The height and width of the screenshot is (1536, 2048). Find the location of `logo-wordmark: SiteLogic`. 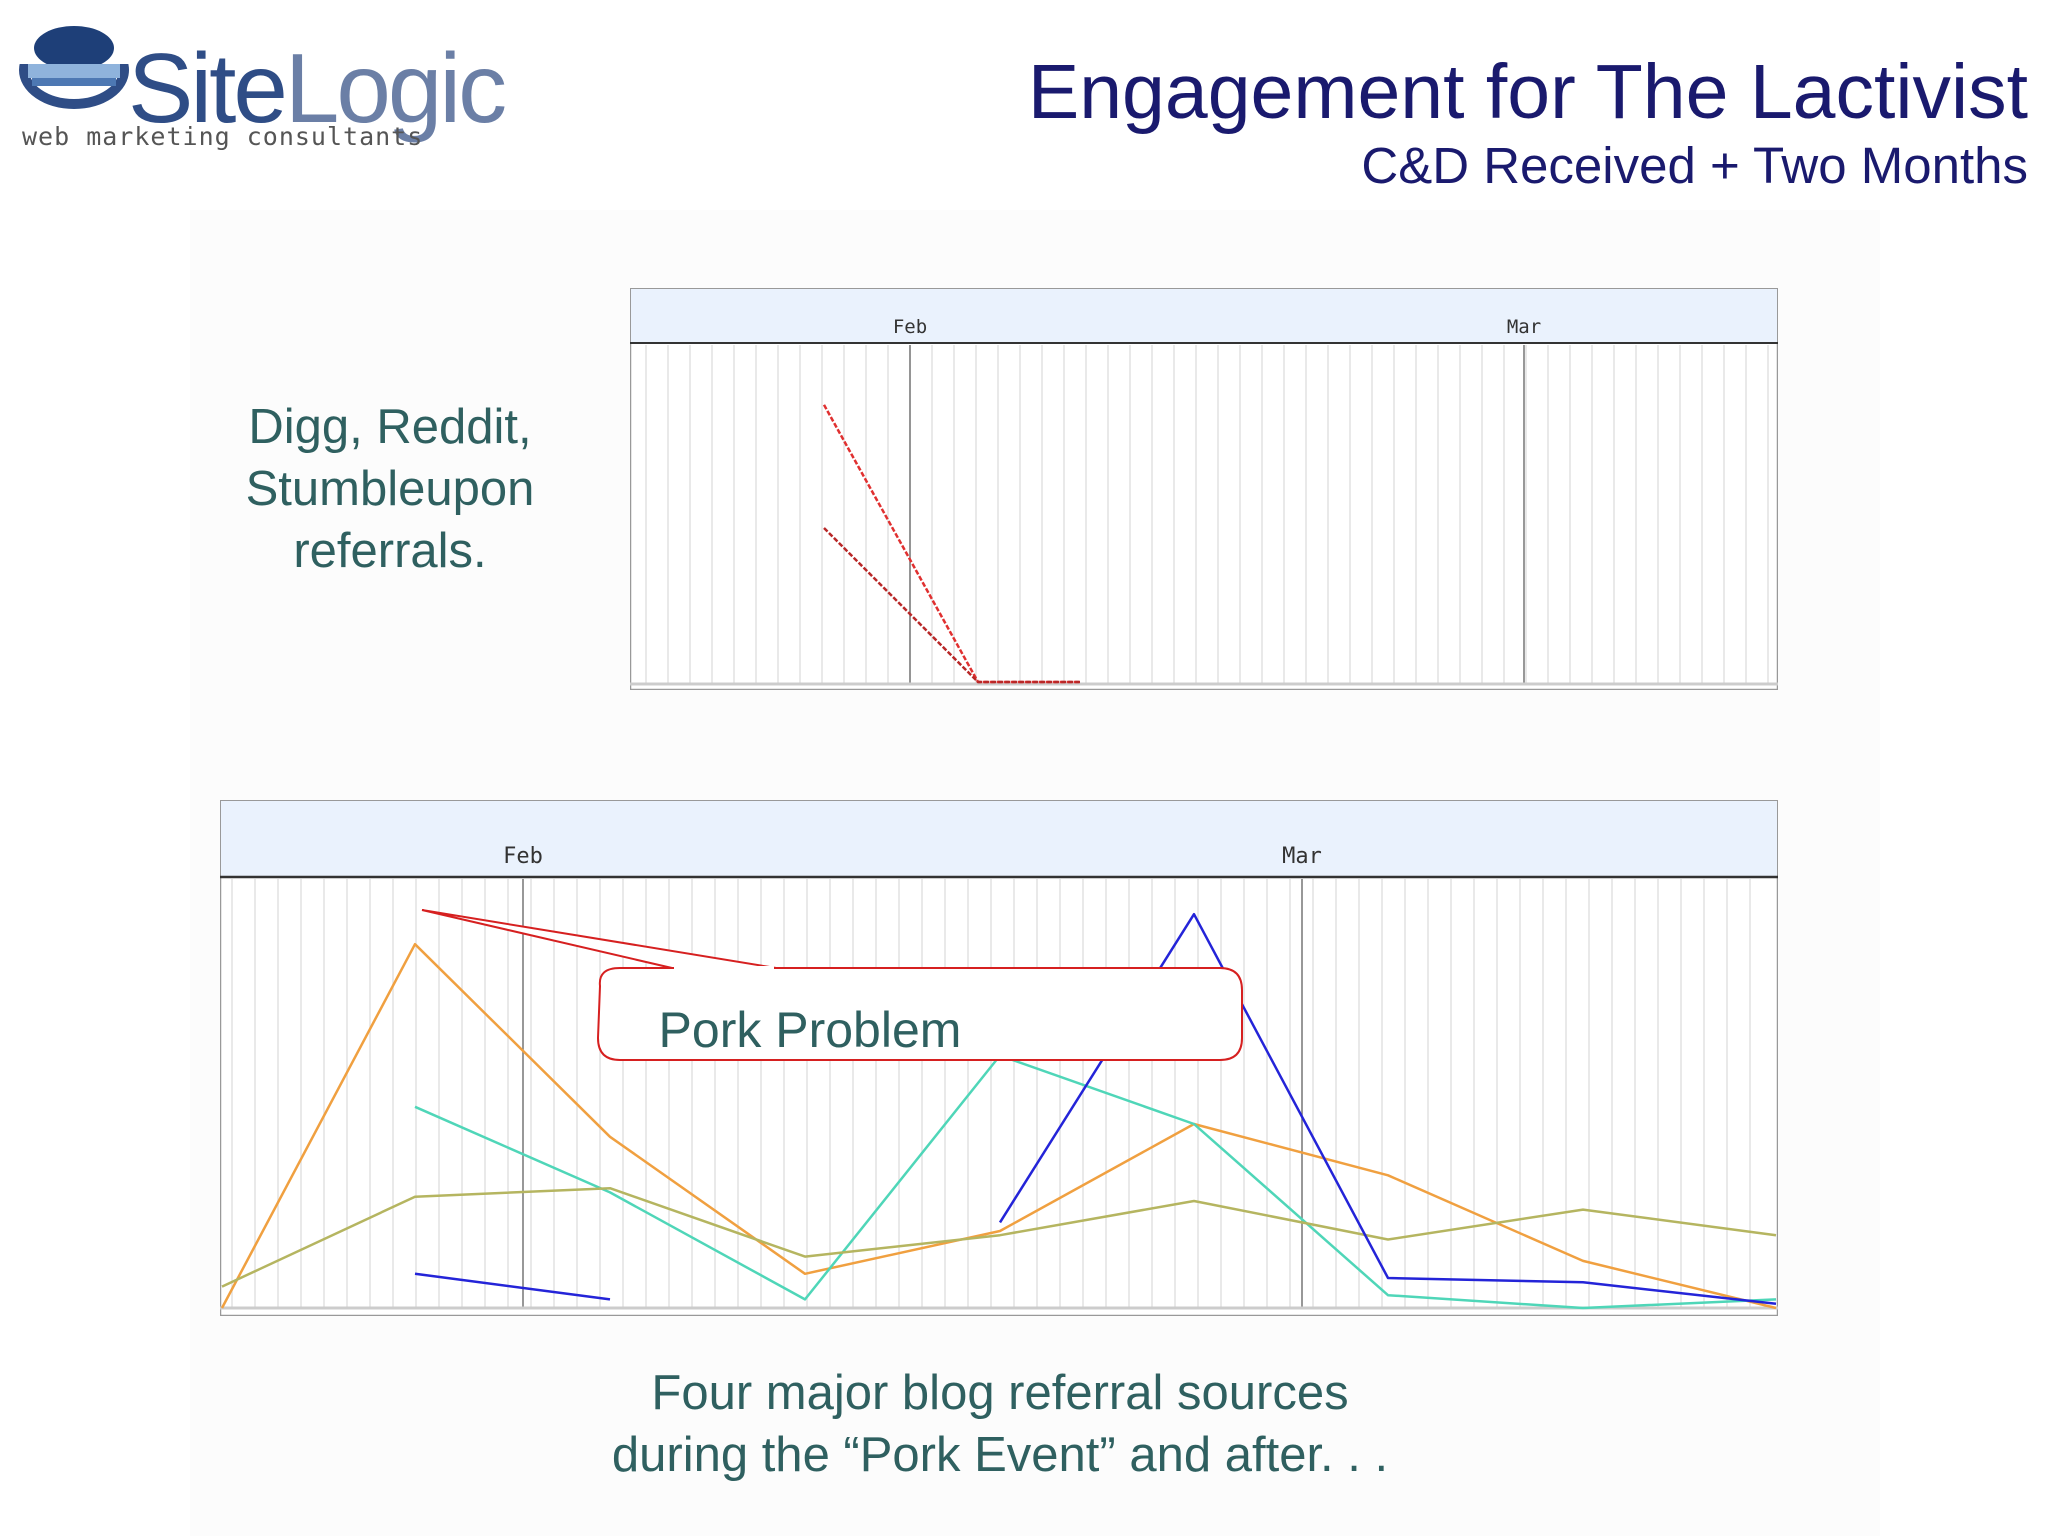

logo-wordmark: SiteLogic is located at coordinates (317, 88).